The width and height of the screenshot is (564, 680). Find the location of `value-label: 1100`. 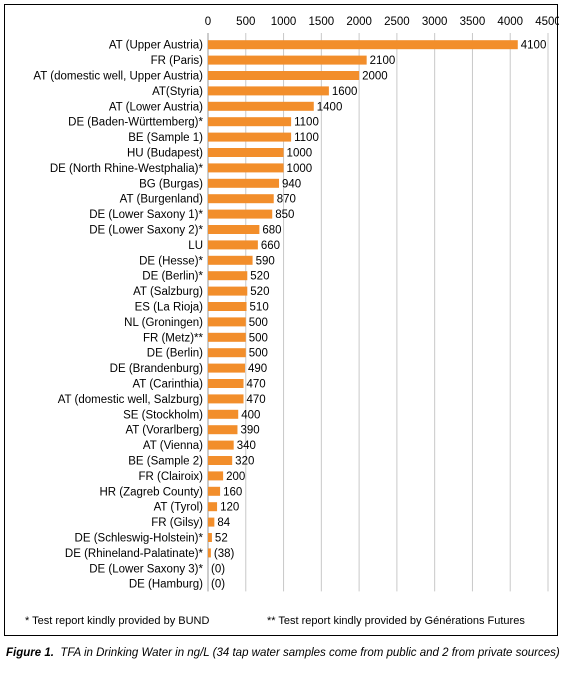

value-label: 1100 is located at coordinates (306, 138).